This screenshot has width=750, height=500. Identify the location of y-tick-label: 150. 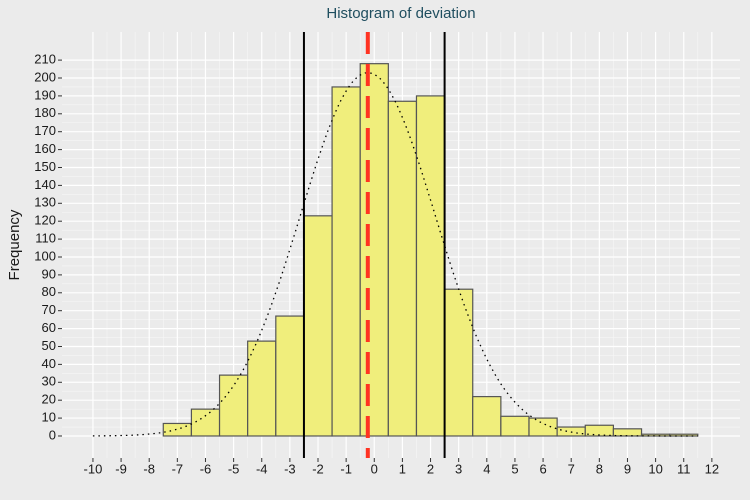
(45, 166).